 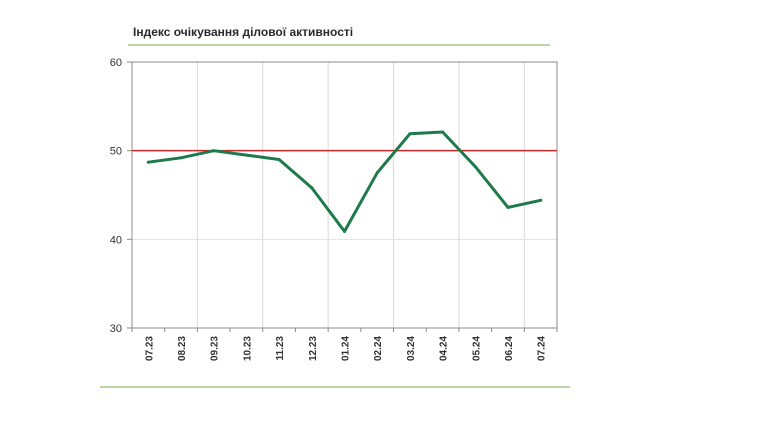 I want to click on y-tick-label: 50, so click(x=116, y=152).